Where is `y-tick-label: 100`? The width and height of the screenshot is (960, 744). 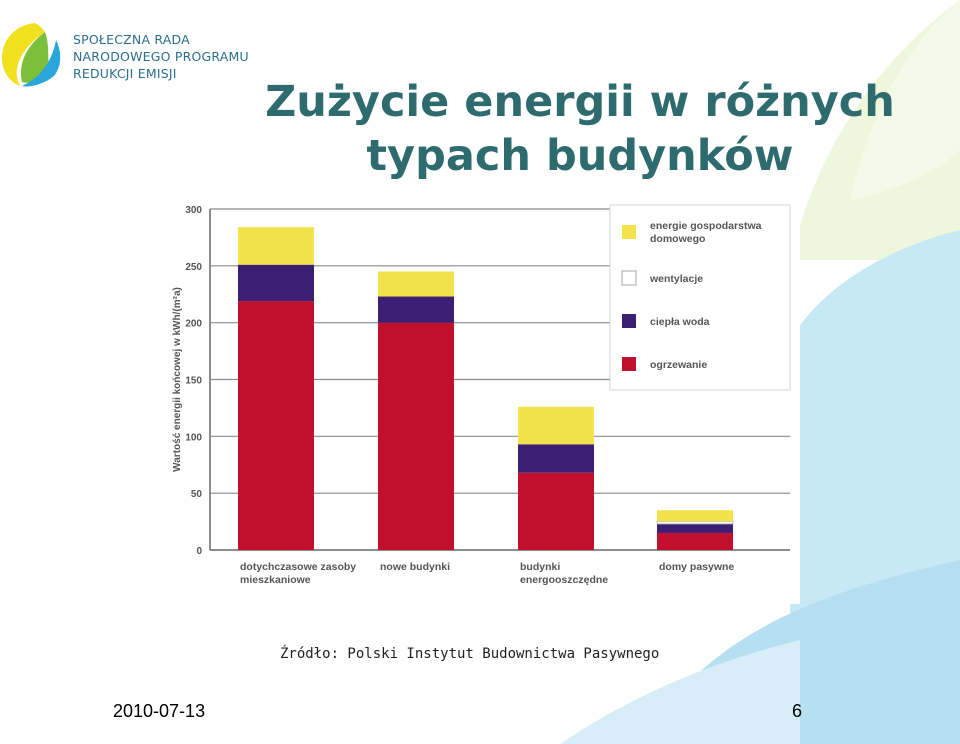 y-tick-label: 100 is located at coordinates (193, 437).